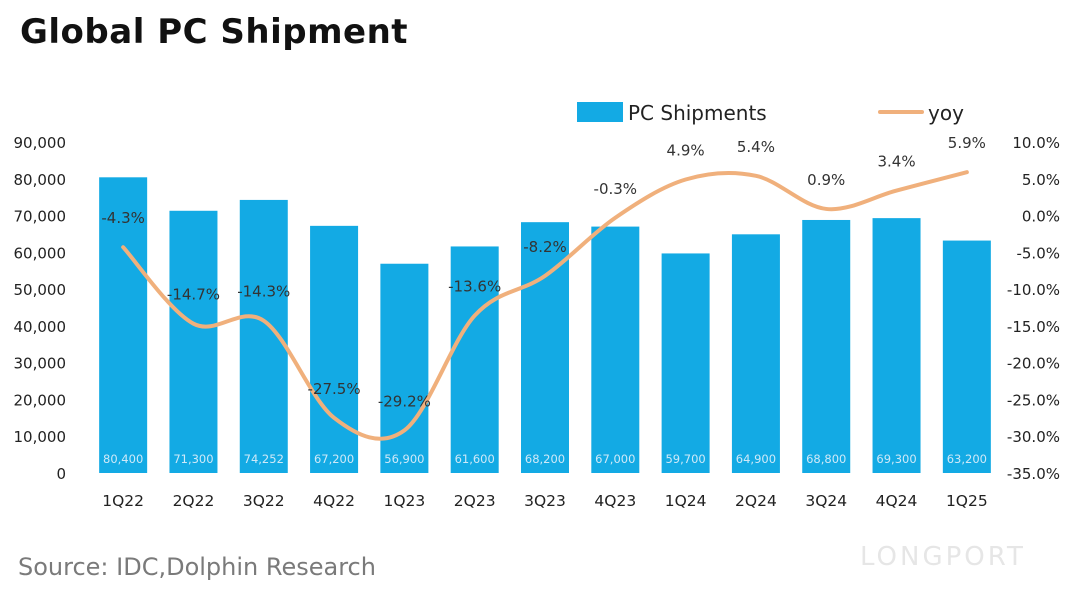 This screenshot has width=1080, height=600. What do you see at coordinates (40, 217) in the screenshot?
I see `left-tick-label: 70,000` at bounding box center [40, 217].